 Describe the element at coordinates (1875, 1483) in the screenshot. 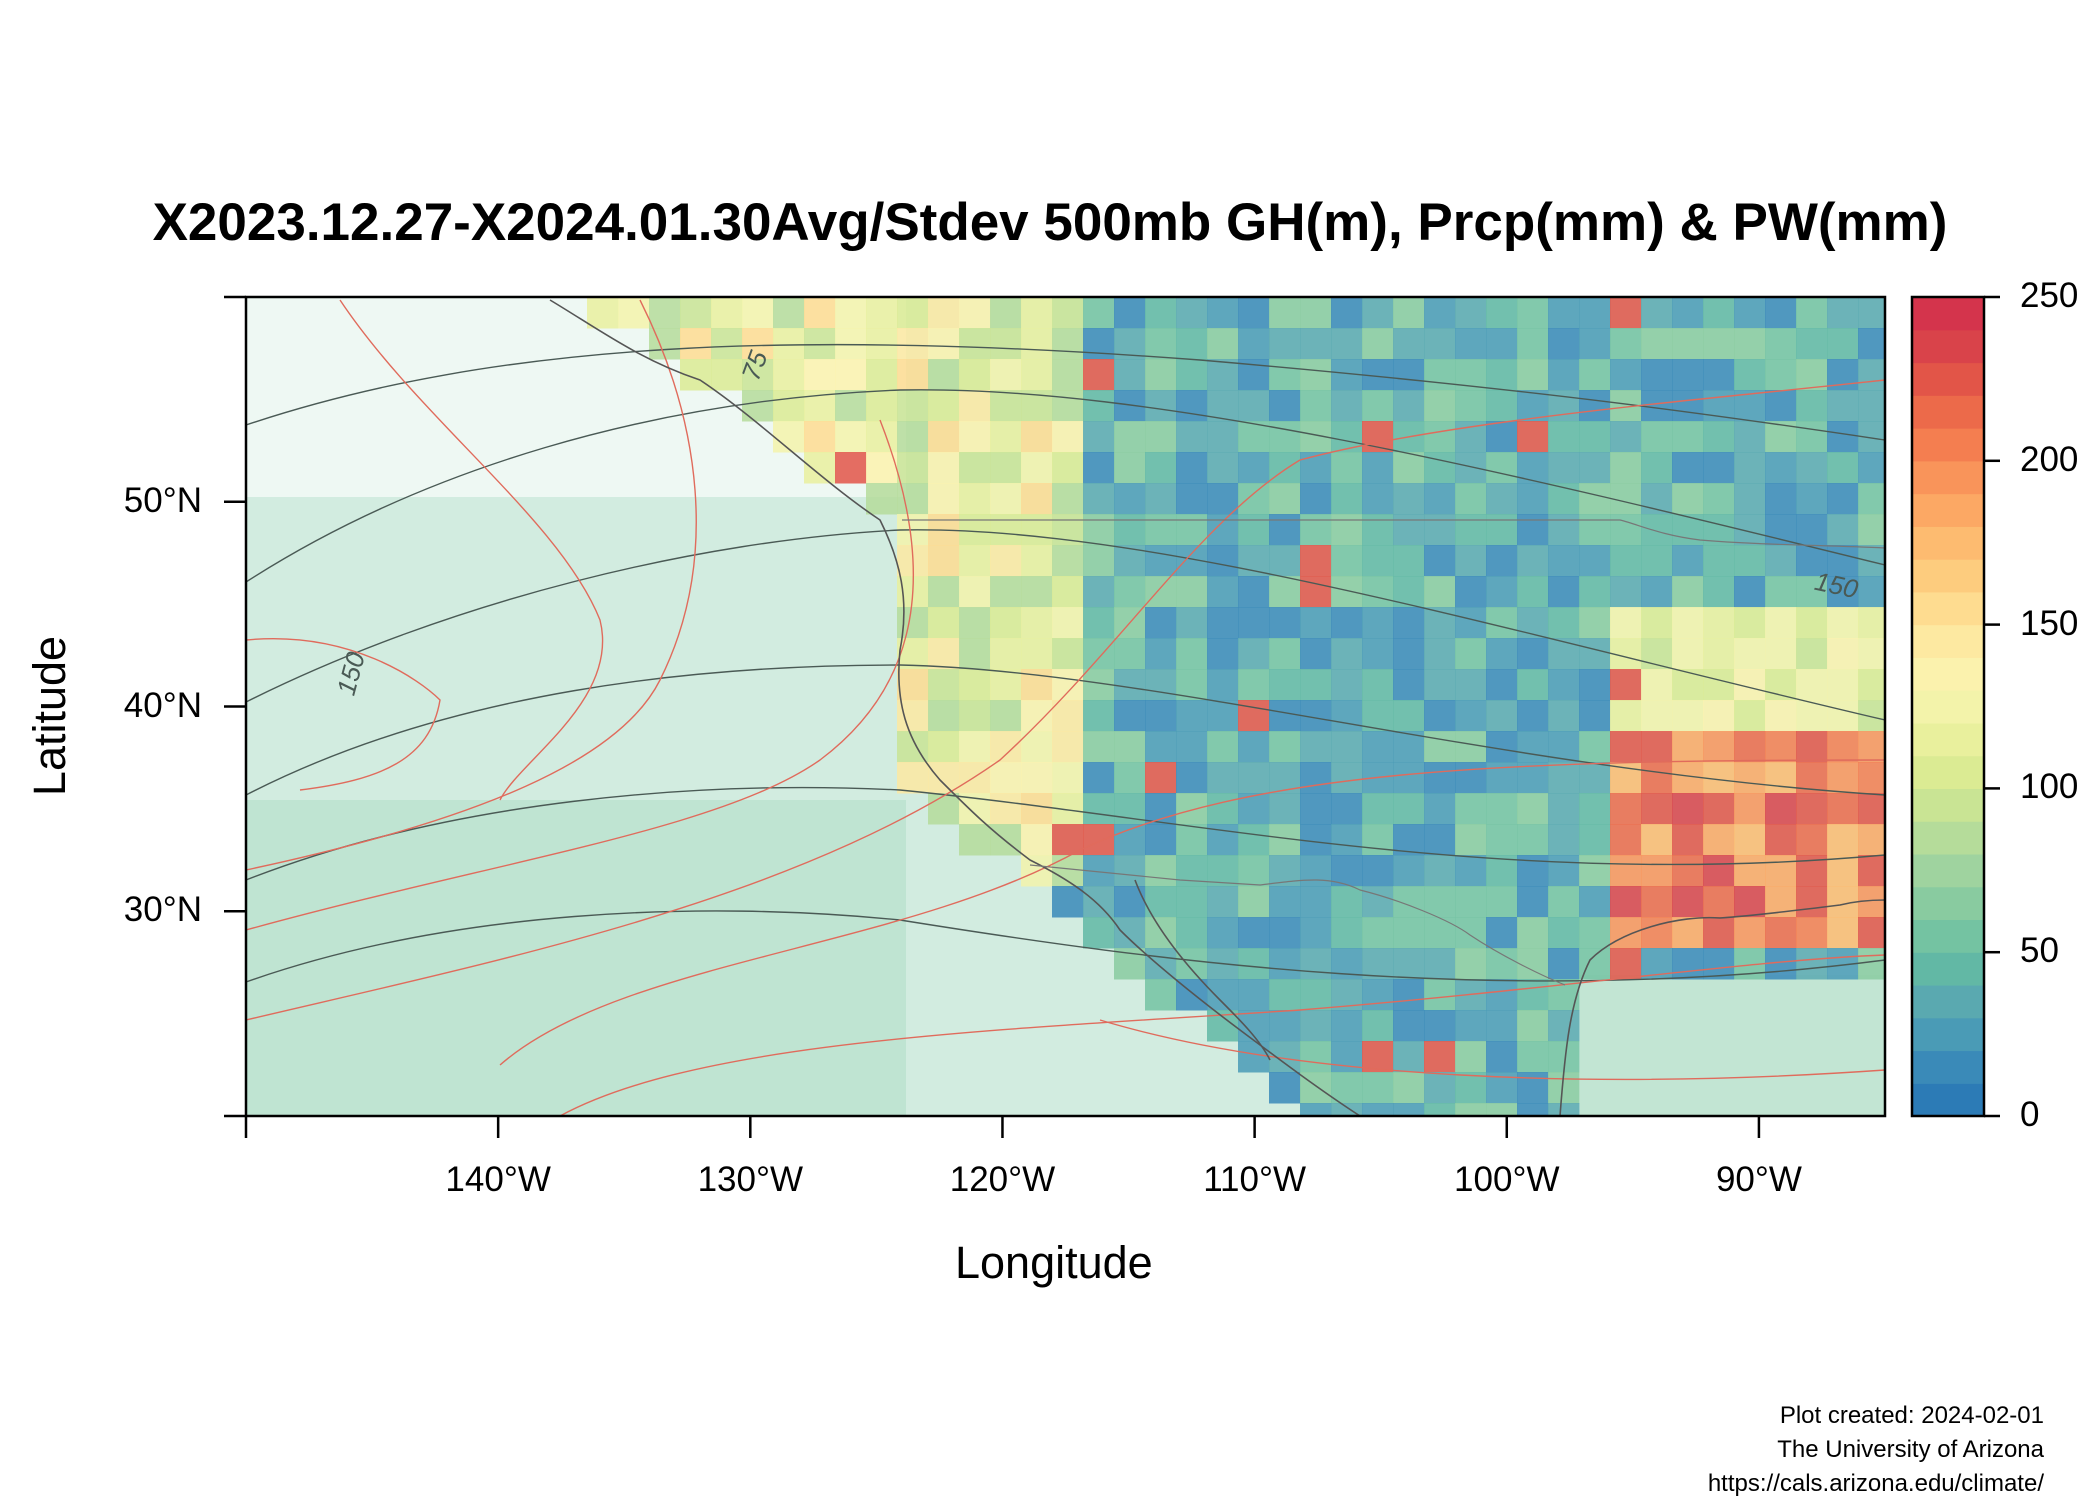

I see `credit-url: https://cals.arizona.edu/climate/` at that location.